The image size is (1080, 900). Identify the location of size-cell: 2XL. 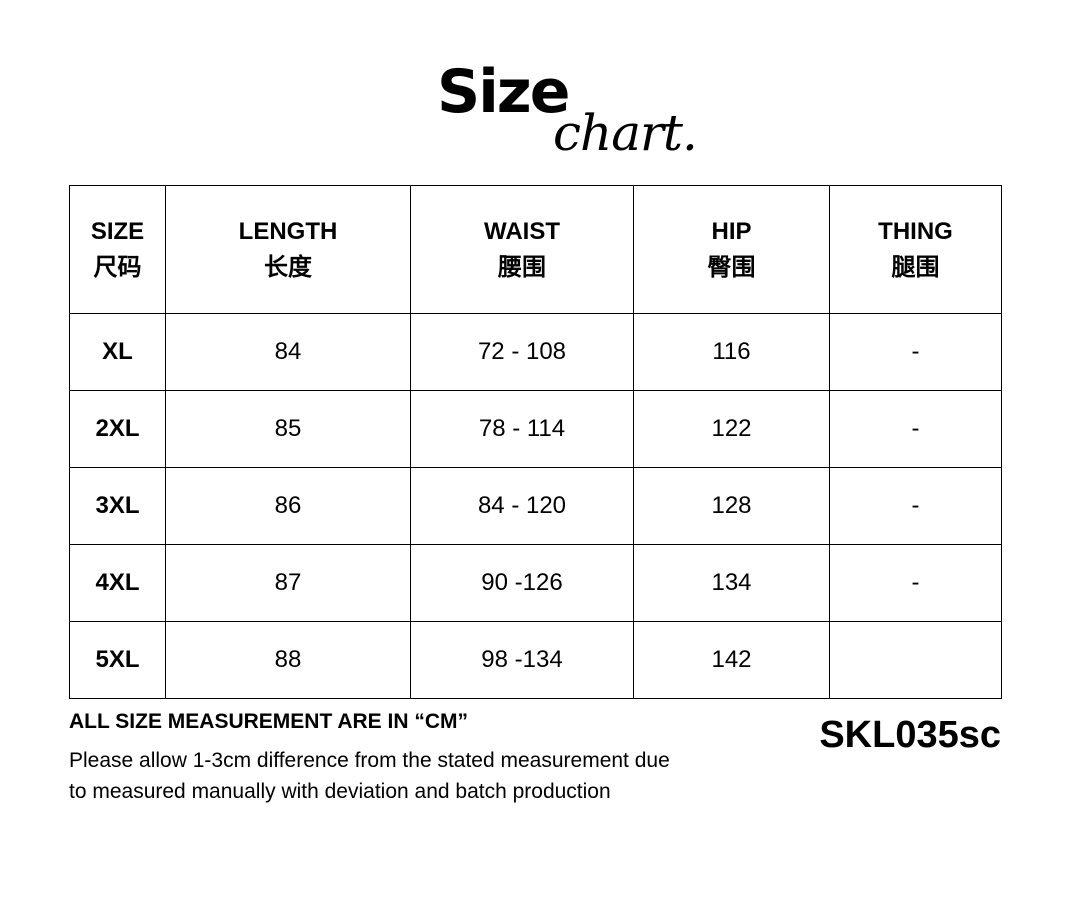
(117, 429).